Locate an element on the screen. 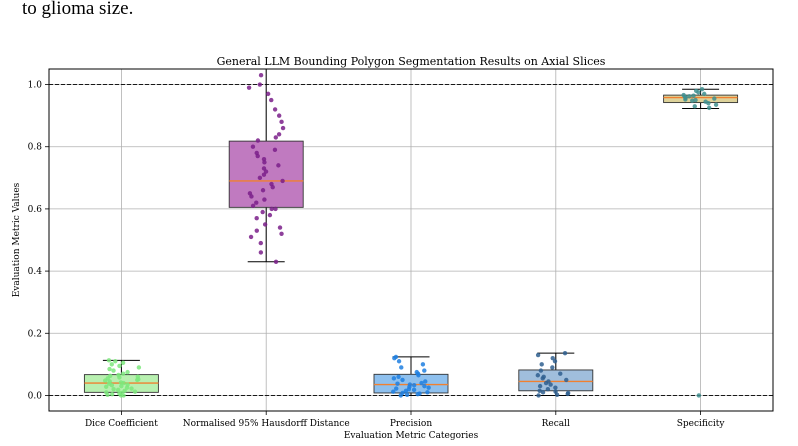  y-tick-label: 0.8 is located at coordinates (35, 148).